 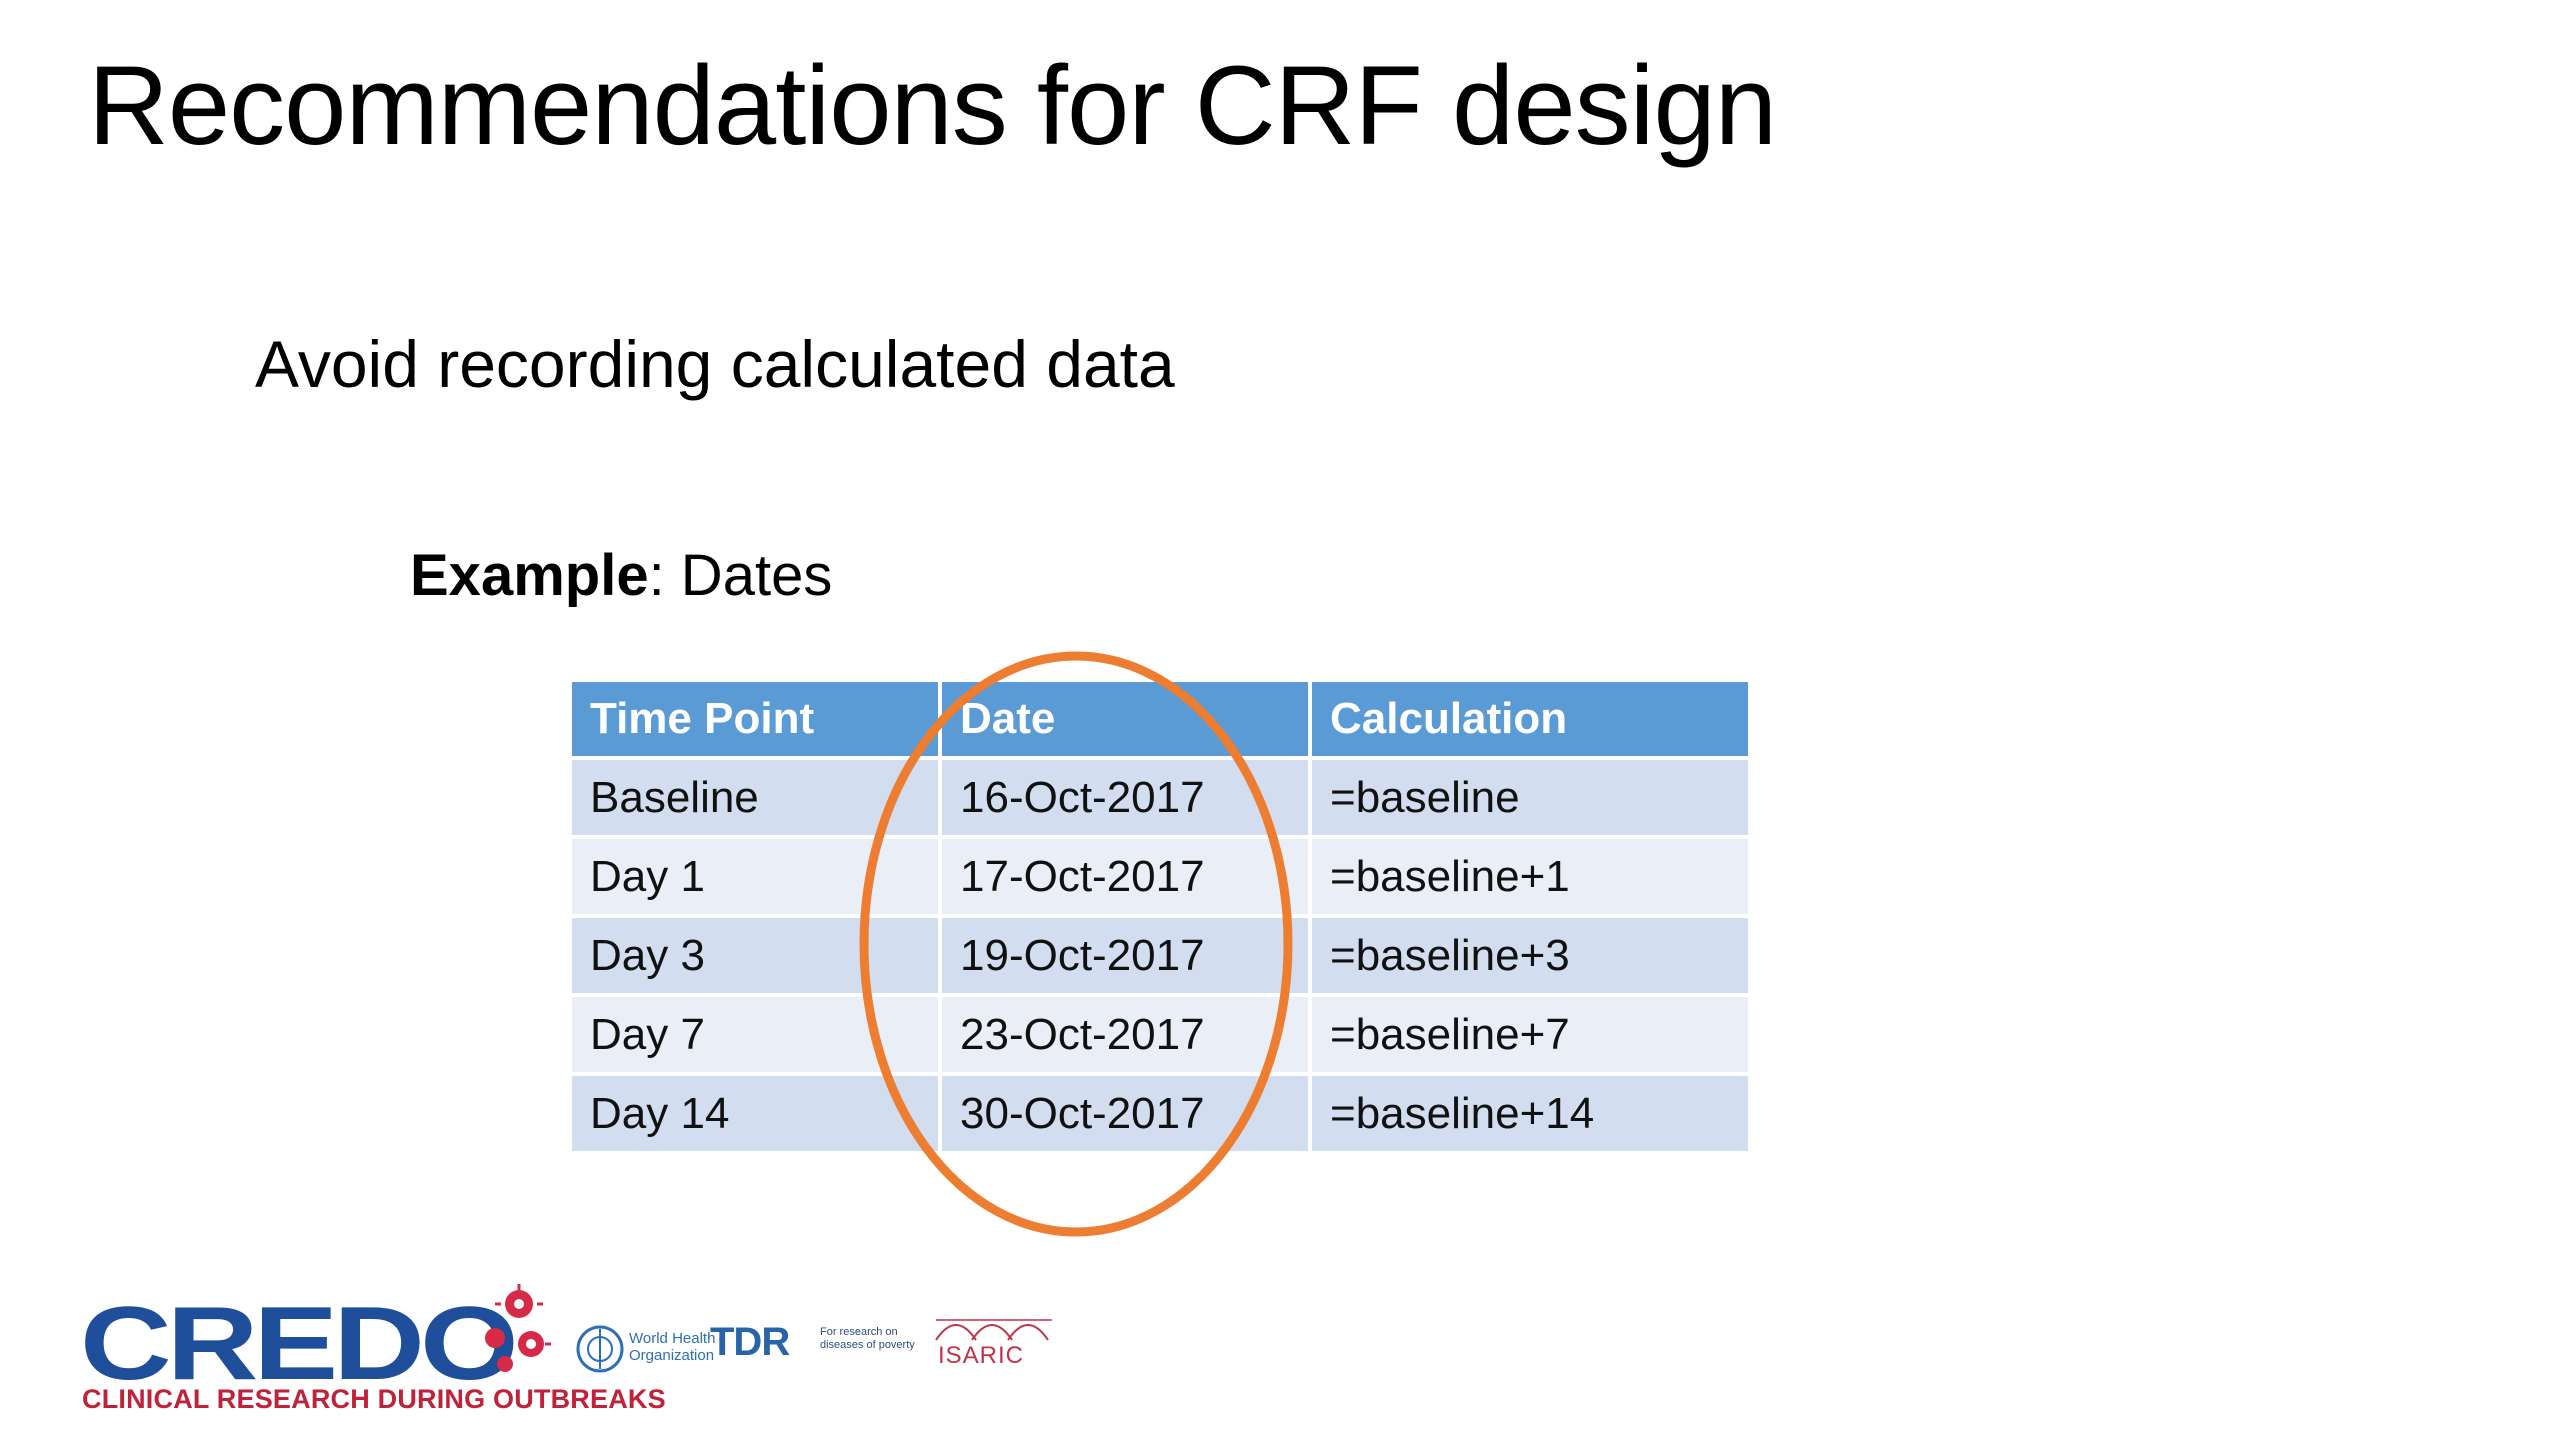 What do you see at coordinates (1530, 876) in the screenshot?
I see `calculation-cell: =baseline+1` at bounding box center [1530, 876].